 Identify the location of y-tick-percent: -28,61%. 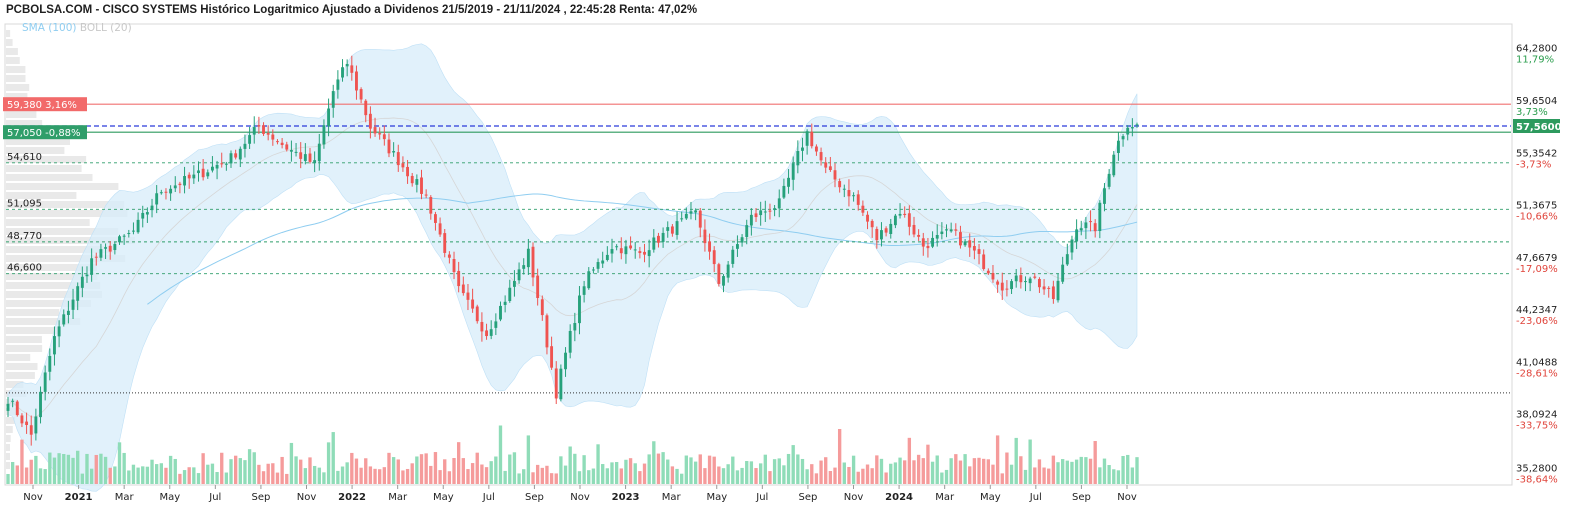
(1537, 373).